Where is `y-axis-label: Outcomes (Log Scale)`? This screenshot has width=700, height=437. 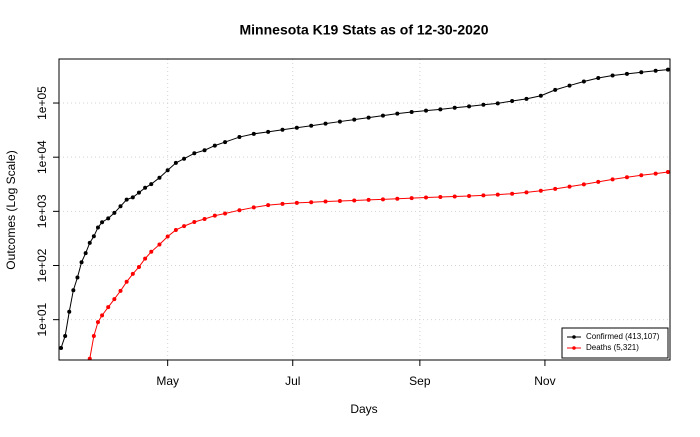
y-axis-label: Outcomes (Log Scale) is located at coordinates (11, 209).